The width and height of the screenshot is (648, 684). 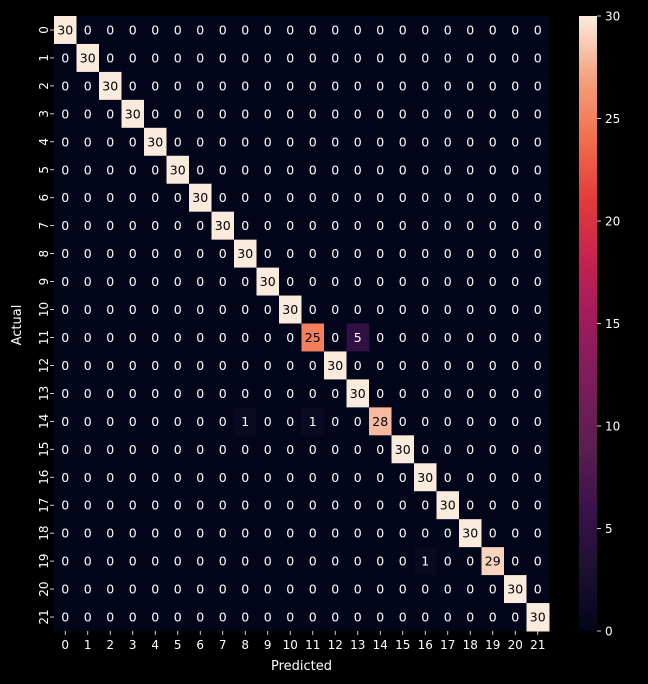 I want to click on cell-value-label: 30, so click(x=403, y=449).